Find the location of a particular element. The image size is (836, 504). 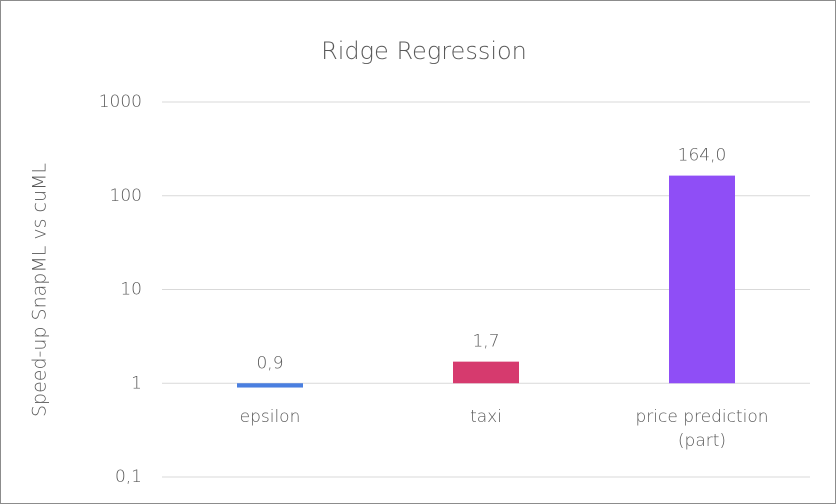

y-axis-label: Speed-up SnapML vs cuML is located at coordinates (40, 290).